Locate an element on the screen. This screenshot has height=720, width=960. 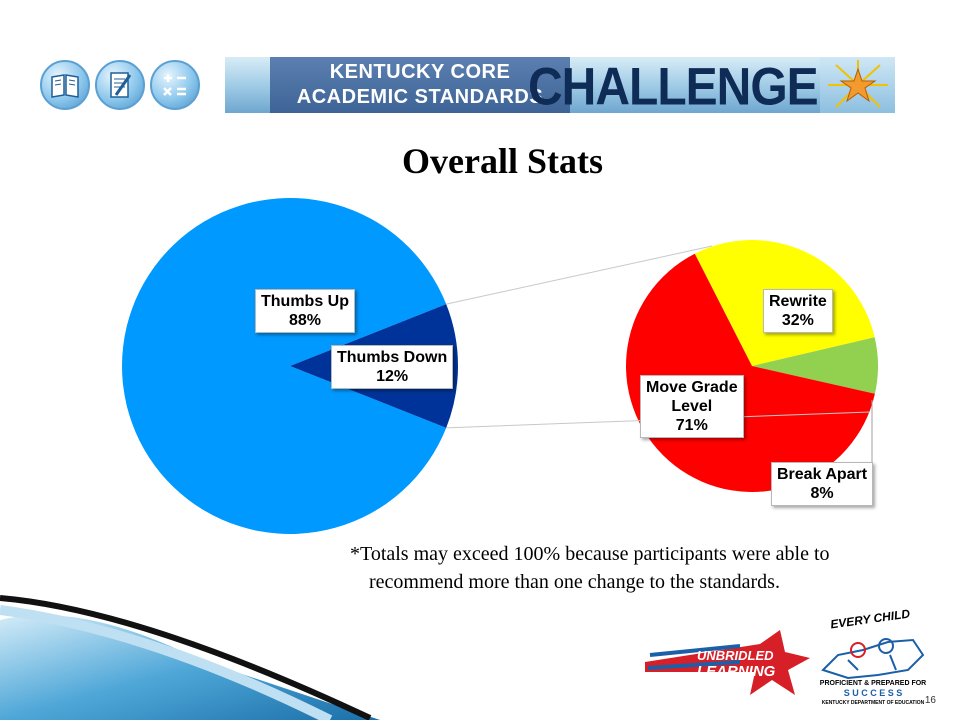
math-symbols-icon is located at coordinates (175, 85).